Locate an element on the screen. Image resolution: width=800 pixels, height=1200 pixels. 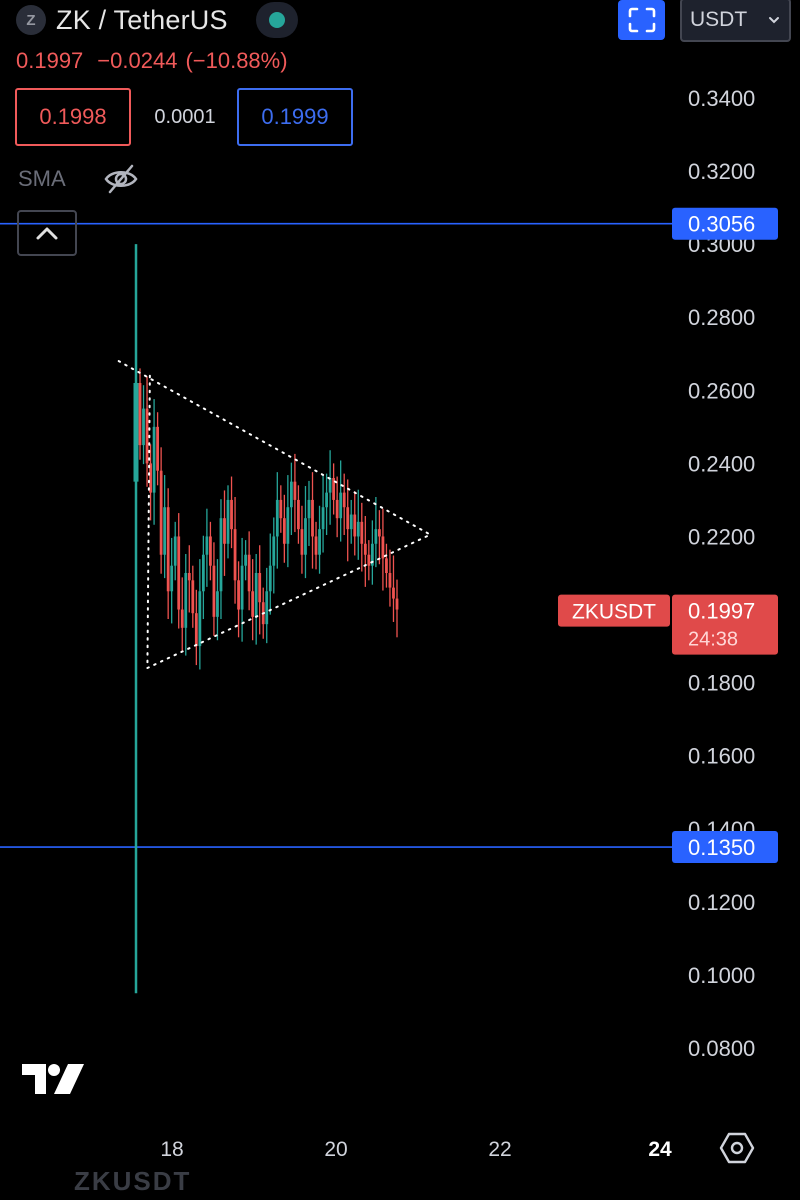
y-tick-label: 0.0800 is located at coordinates (721, 1048).